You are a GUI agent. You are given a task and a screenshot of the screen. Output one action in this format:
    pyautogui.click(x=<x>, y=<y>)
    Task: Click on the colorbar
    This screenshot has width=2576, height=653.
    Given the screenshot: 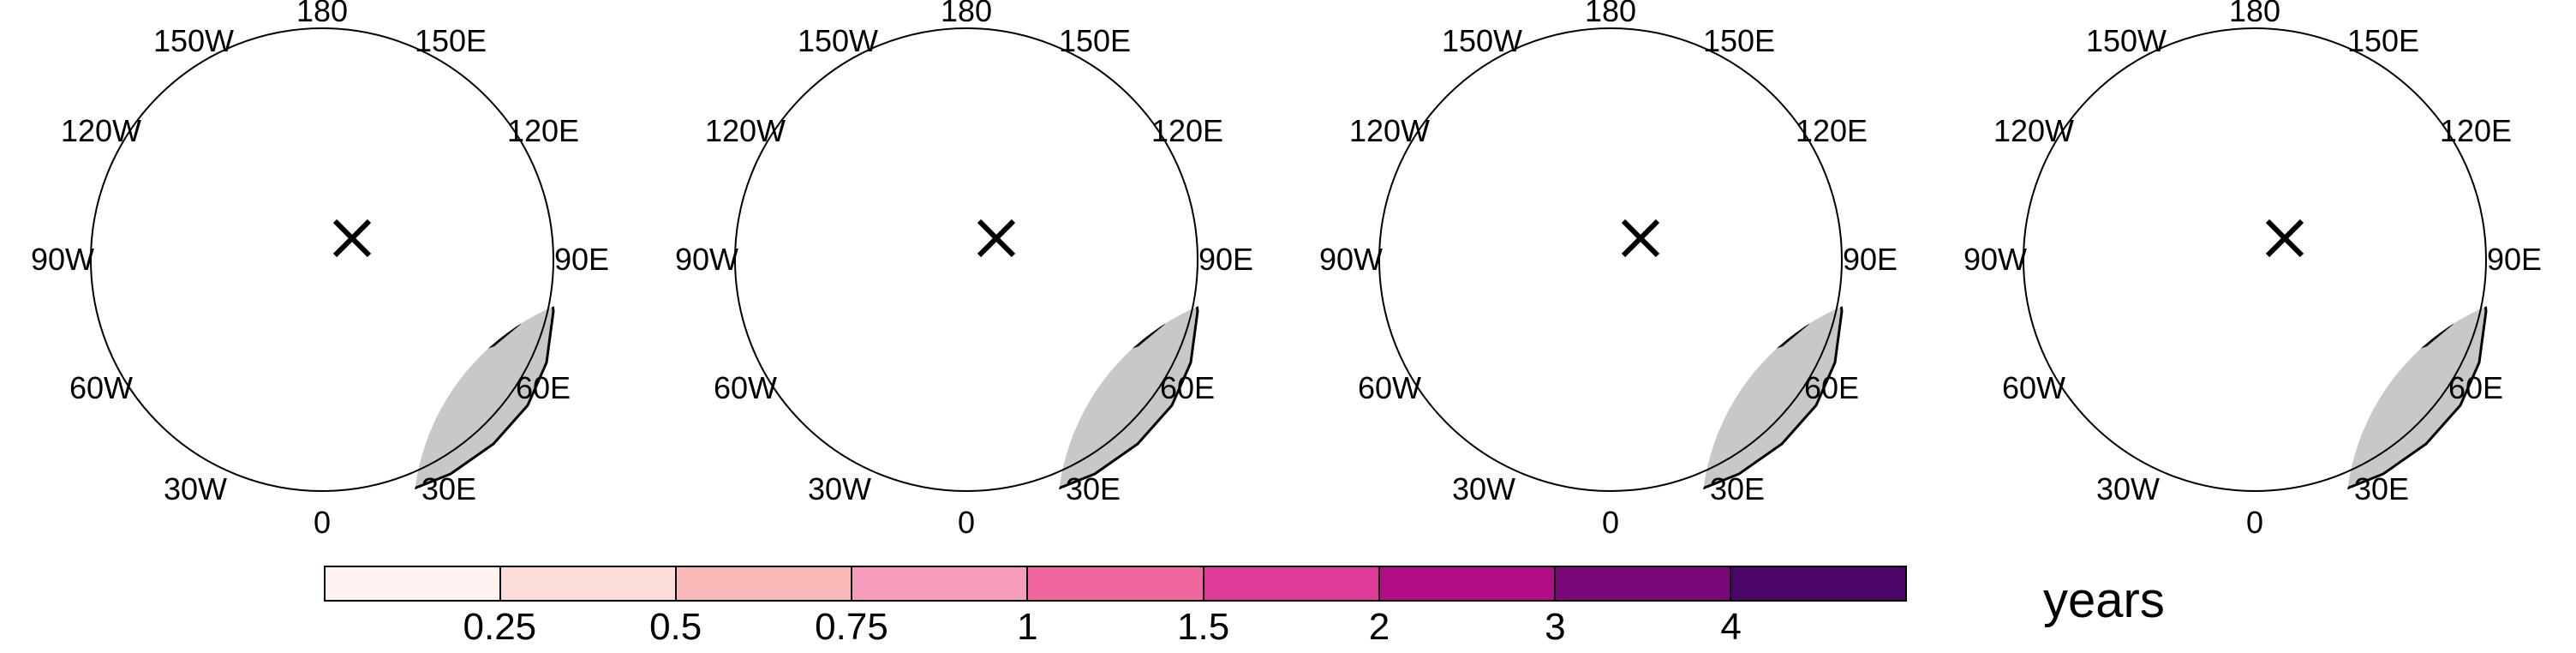 What is the action you would take?
    pyautogui.click(x=1115, y=584)
    